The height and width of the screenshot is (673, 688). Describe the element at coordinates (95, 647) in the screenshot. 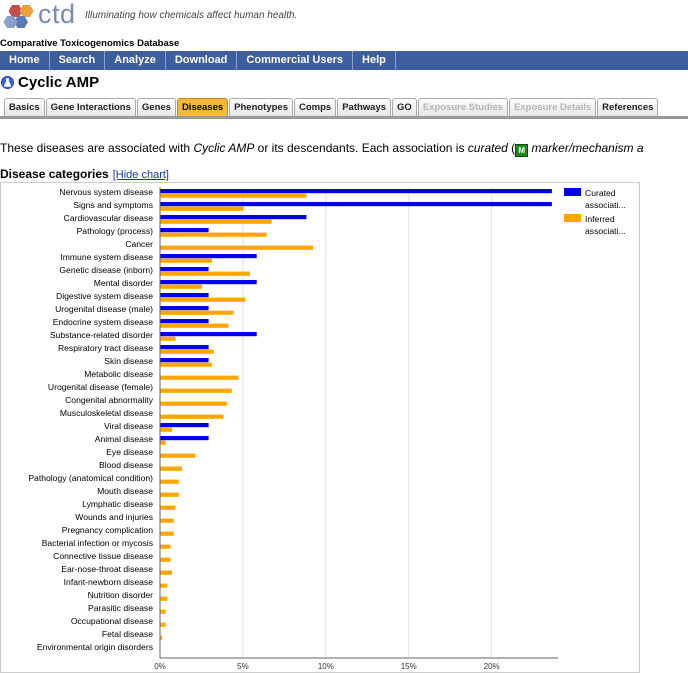

I see `category-label: Environmental origin disorders` at that location.